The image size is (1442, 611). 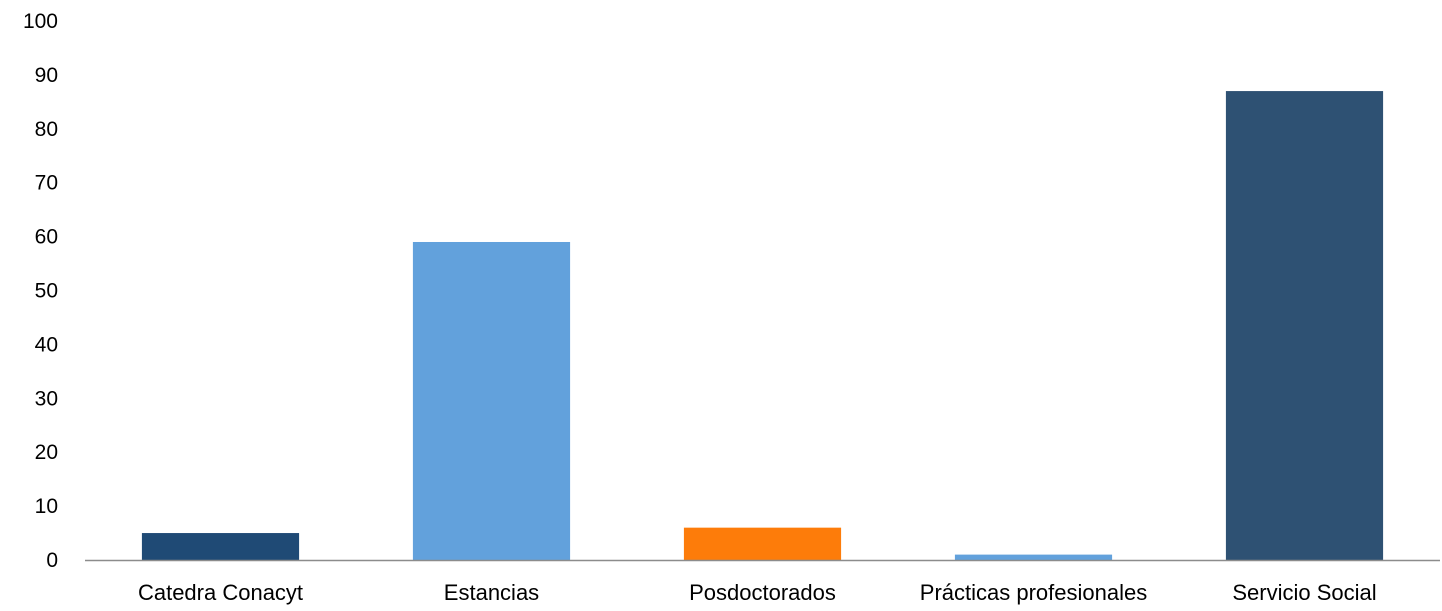 I want to click on y-tick-label: 0, so click(x=52, y=560).